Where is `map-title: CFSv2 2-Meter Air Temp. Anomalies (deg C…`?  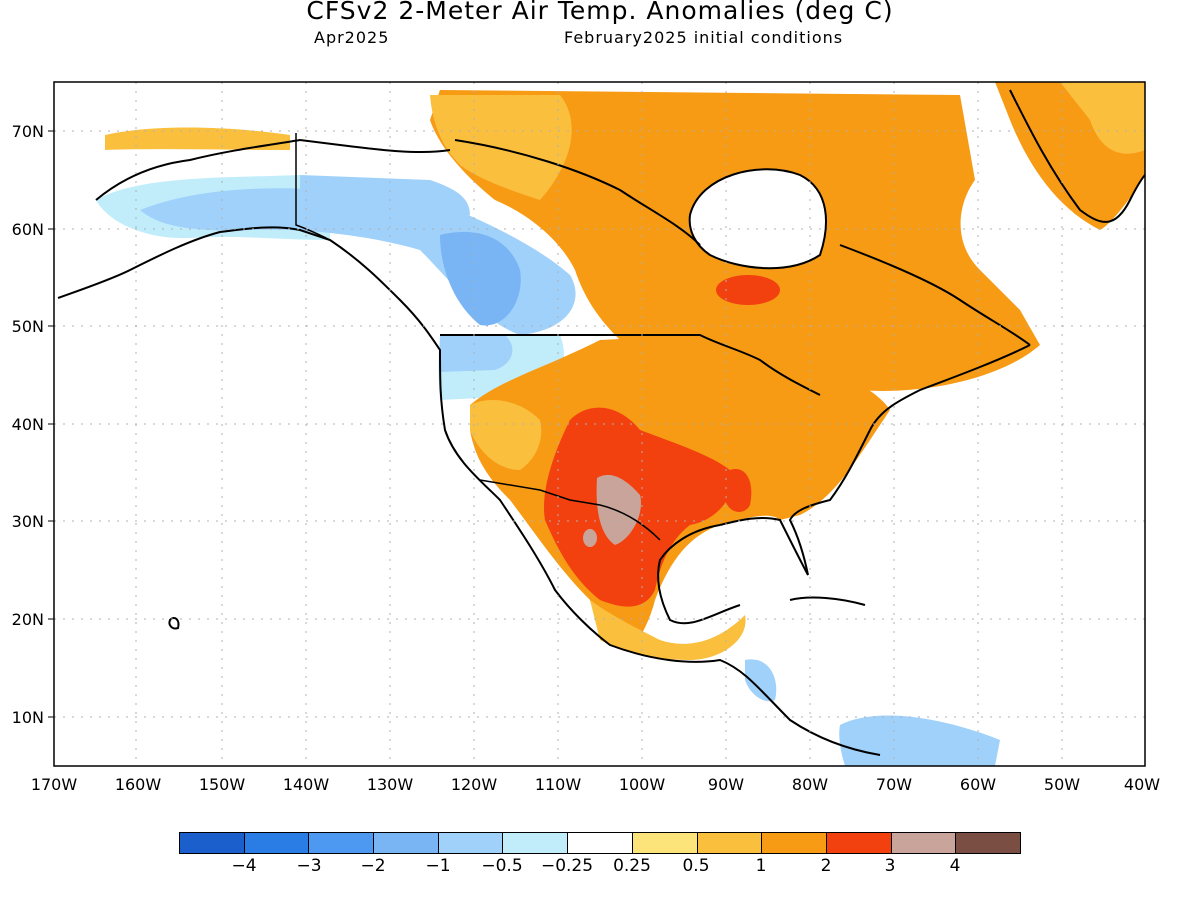 map-title: CFSv2 2-Meter Air Temp. Anomalies (deg C… is located at coordinates (600, 12).